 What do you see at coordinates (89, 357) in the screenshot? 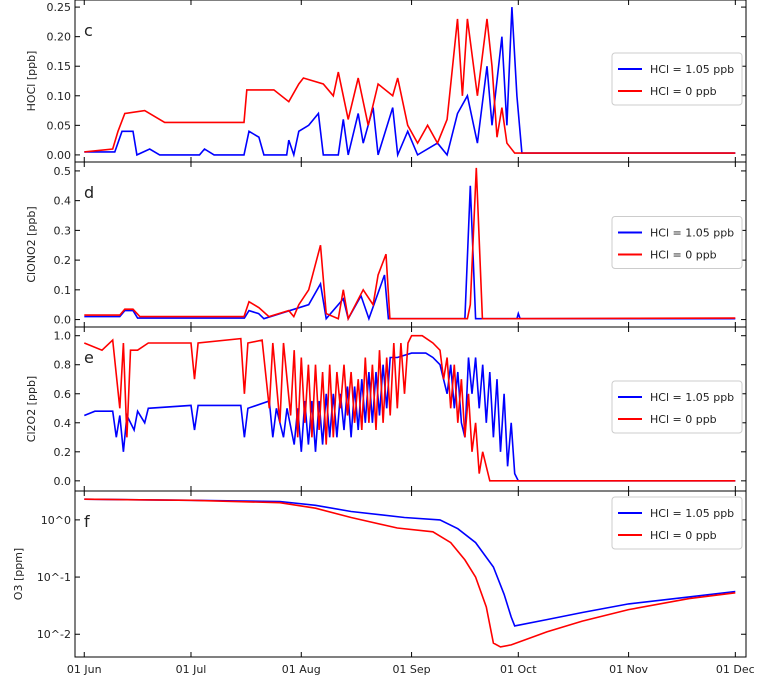
I see `panel-label: e` at bounding box center [89, 357].